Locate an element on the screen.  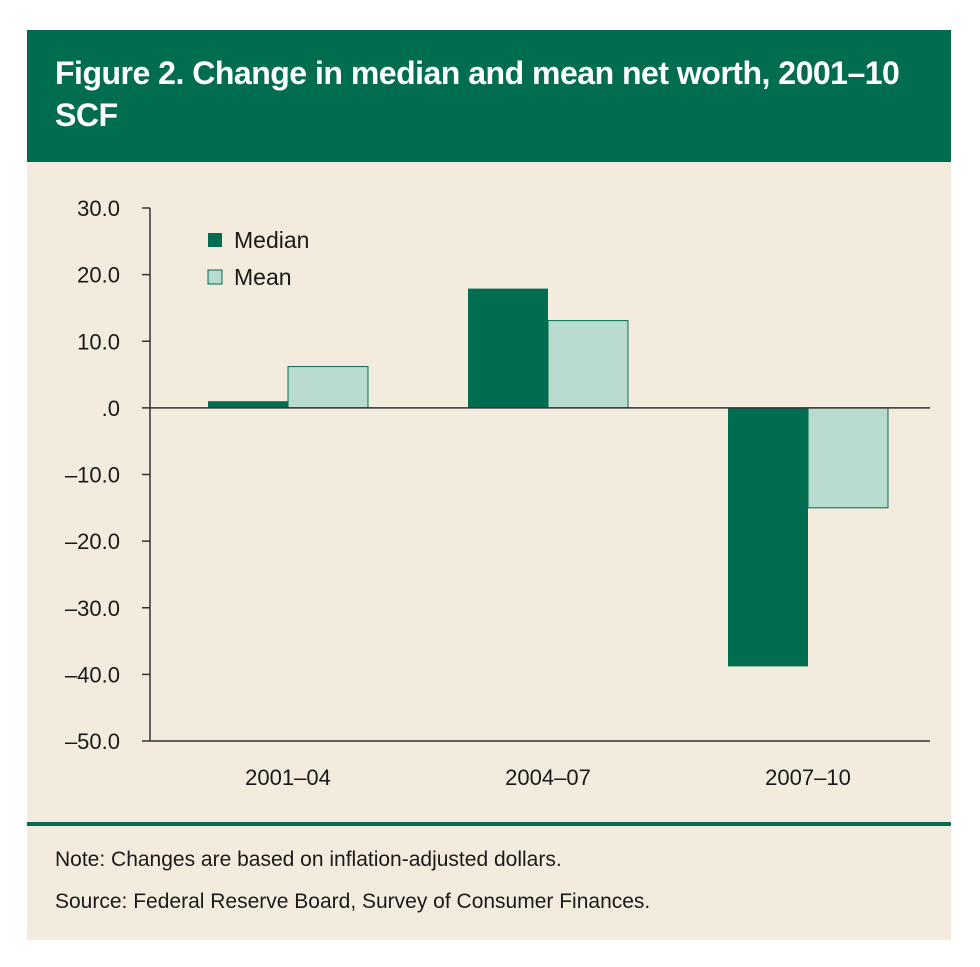
y-tick-label: –30.0 is located at coordinates (92, 608).